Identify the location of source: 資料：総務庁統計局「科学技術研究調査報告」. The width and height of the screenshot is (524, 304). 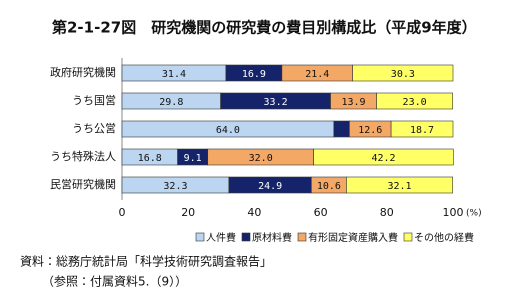
(146, 261).